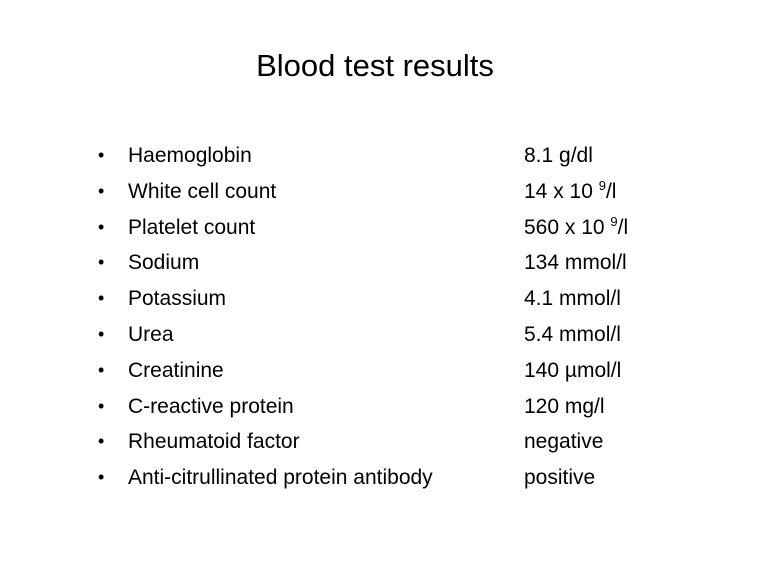 This screenshot has height=578, width=770. I want to click on slide-title: Blood test results, so click(375, 65).